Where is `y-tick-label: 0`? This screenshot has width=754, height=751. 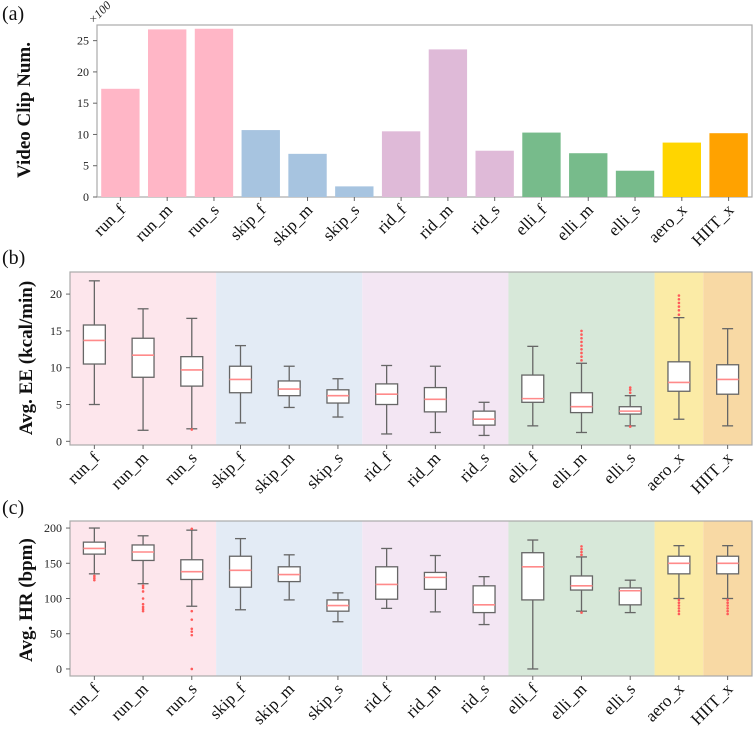 y-tick-label: 0 is located at coordinates (59, 669).